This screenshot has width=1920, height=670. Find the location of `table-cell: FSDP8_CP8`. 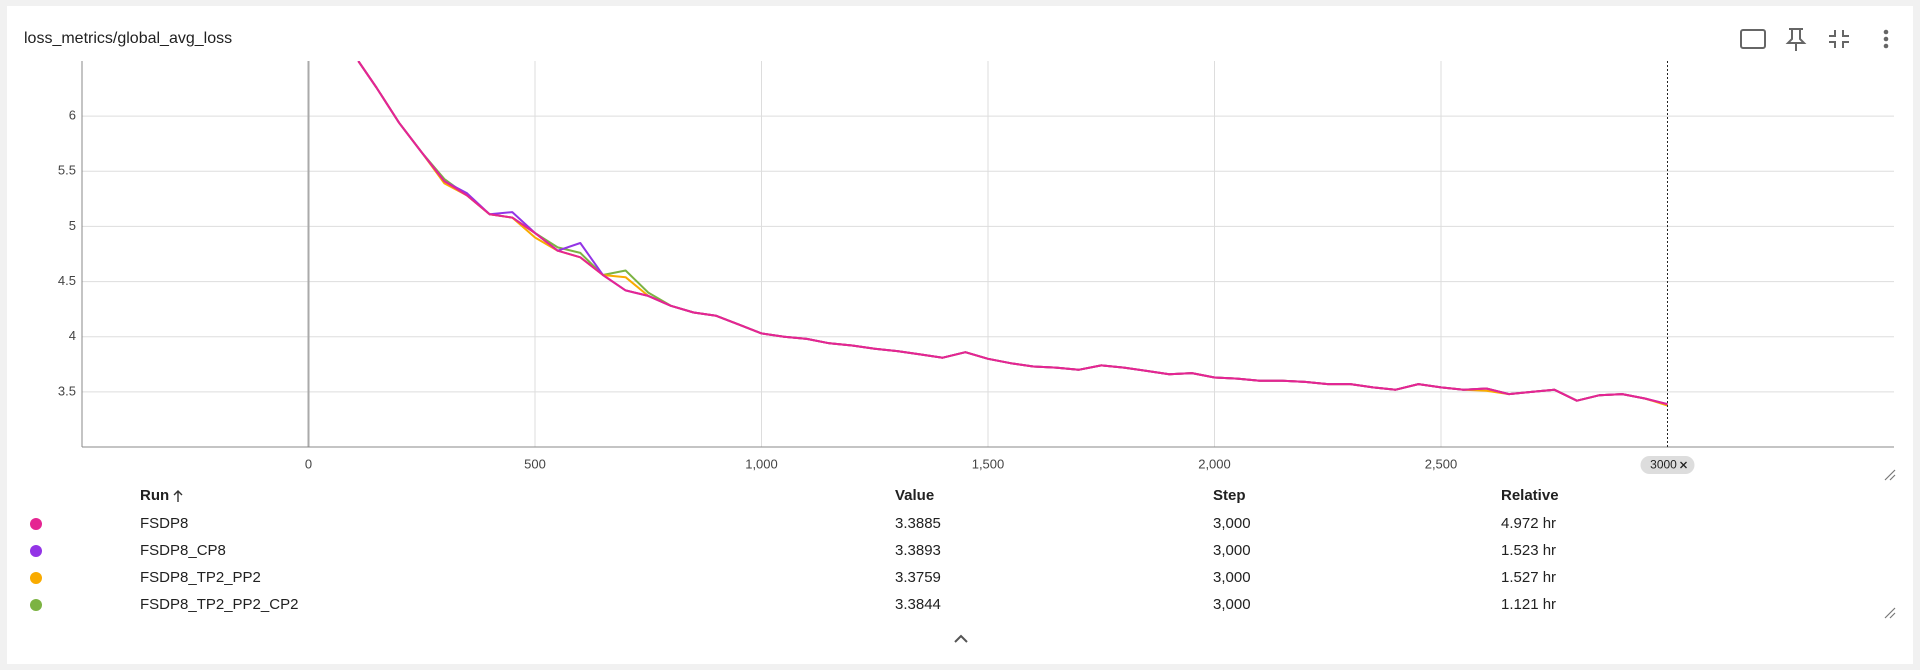

table-cell: FSDP8_CP8 is located at coordinates (183, 550).